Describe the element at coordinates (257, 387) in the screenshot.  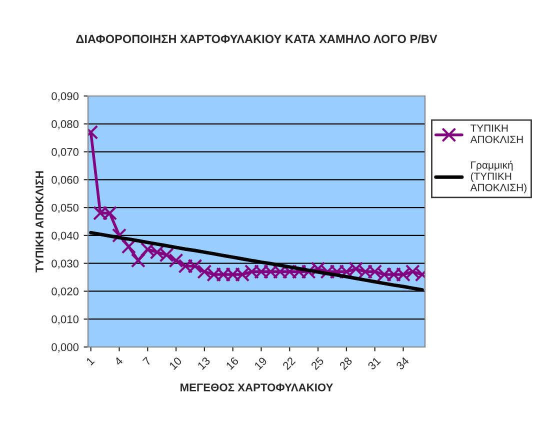
I see `x-axis-title: ΜΕΓΕΘΟΣ ΧΑΡΤΟΦΥΛΑΚΙΟΥ` at that location.